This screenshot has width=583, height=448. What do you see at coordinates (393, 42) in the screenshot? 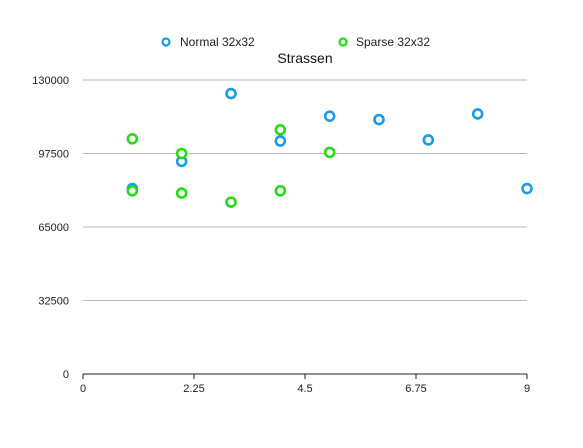
I see `legend-label-series-2: Sparse 32x32` at bounding box center [393, 42].